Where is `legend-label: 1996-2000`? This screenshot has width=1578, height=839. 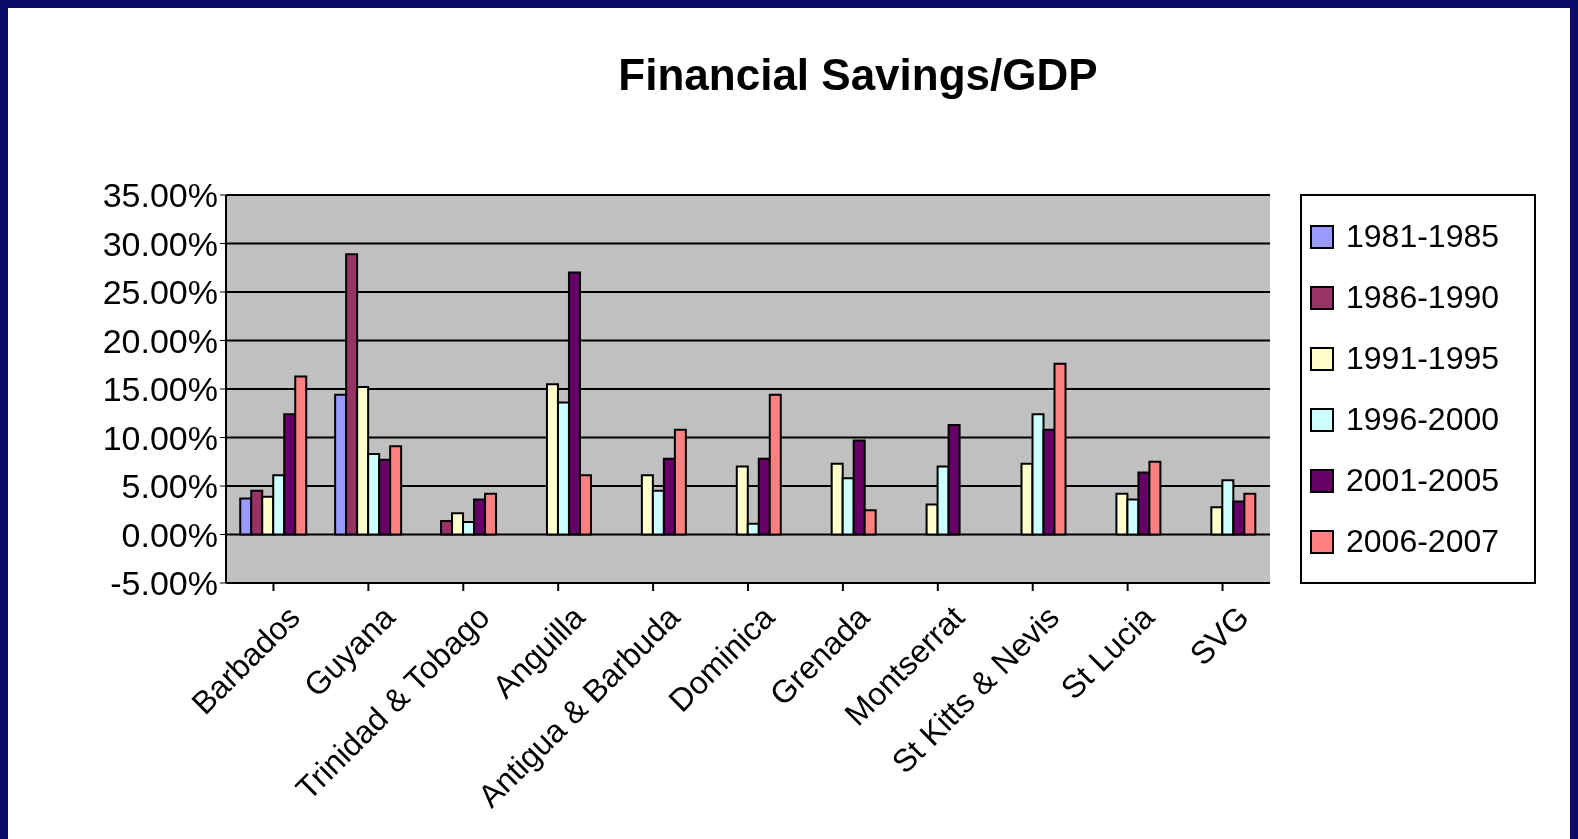
legend-label: 1996-2000 is located at coordinates (1423, 419).